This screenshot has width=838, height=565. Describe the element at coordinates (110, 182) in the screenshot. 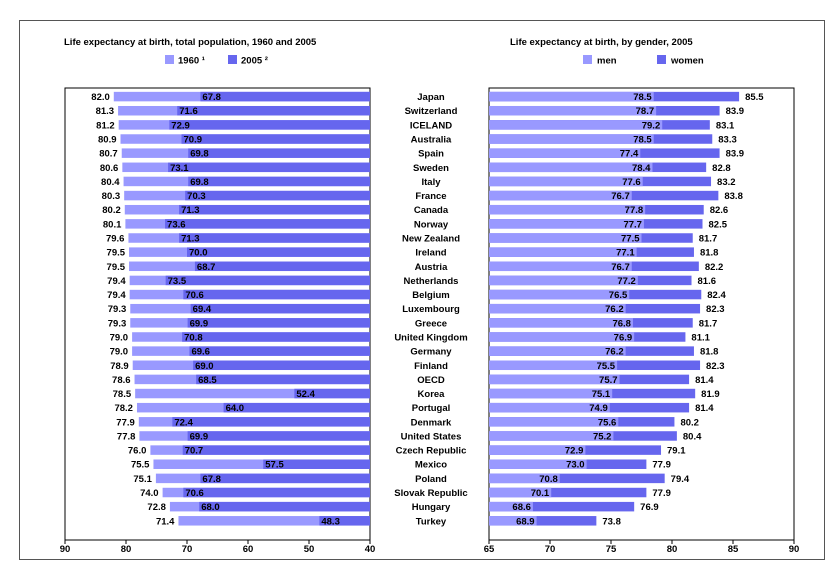

I see `data-label-2005: 80.4` at that location.